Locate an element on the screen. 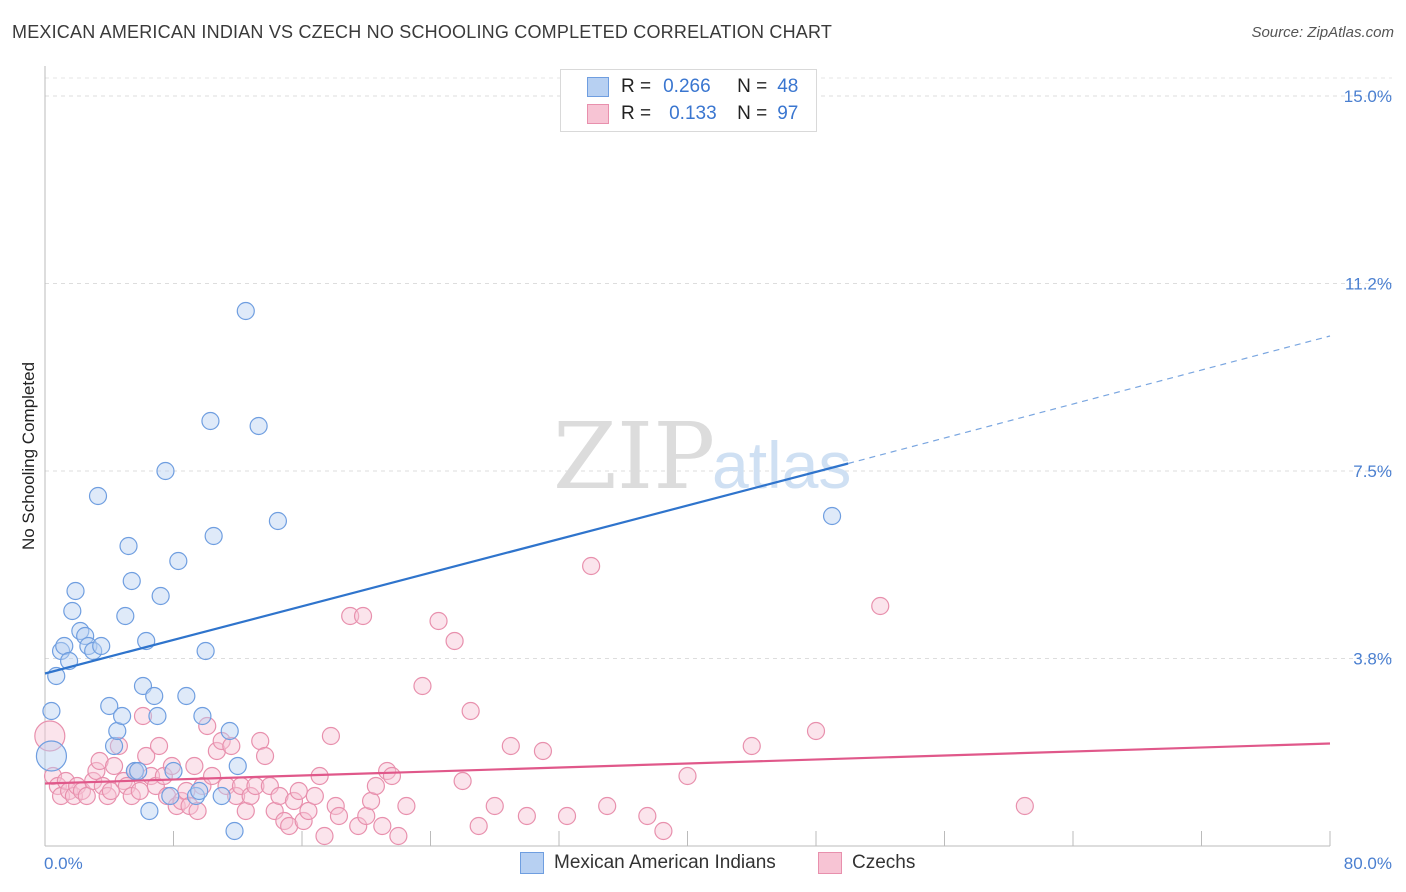 Image resolution: width=1406 pixels, height=892 pixels. trend-line-czechs is located at coordinates (687, 763).